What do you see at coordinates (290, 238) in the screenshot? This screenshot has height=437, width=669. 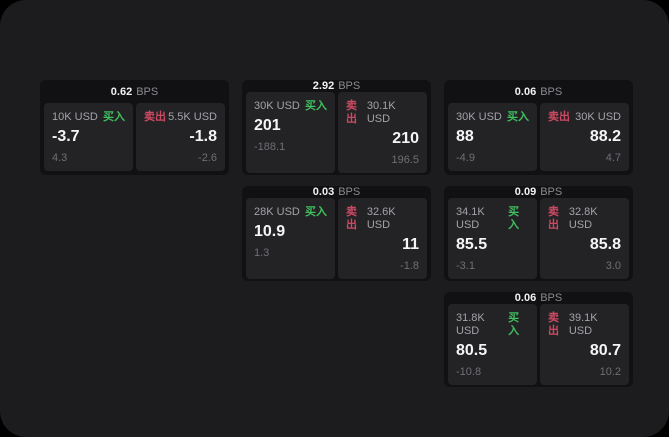 I see `buy-panel: 28K USD 买入 10.9 1.3` at bounding box center [290, 238].